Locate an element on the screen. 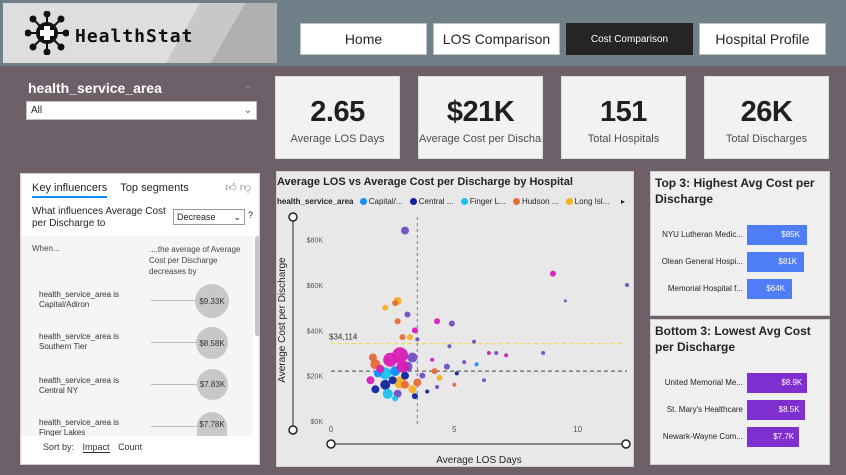  bar-row: Memorial Hospital f... $64K is located at coordinates (740, 289).